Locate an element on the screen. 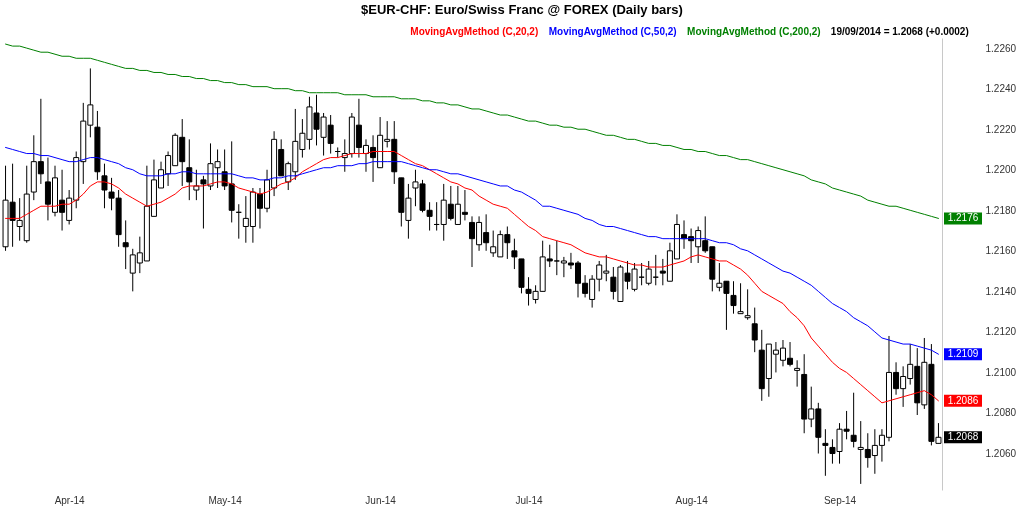 This screenshot has width=1024, height=512. x-tick-label: Jul-14 is located at coordinates (529, 500).